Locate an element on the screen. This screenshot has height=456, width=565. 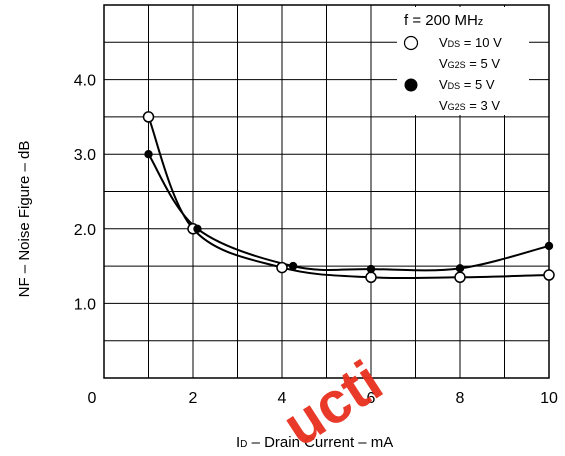
legend-entry-open-line1: VDS = 10 V is located at coordinates (470, 42).